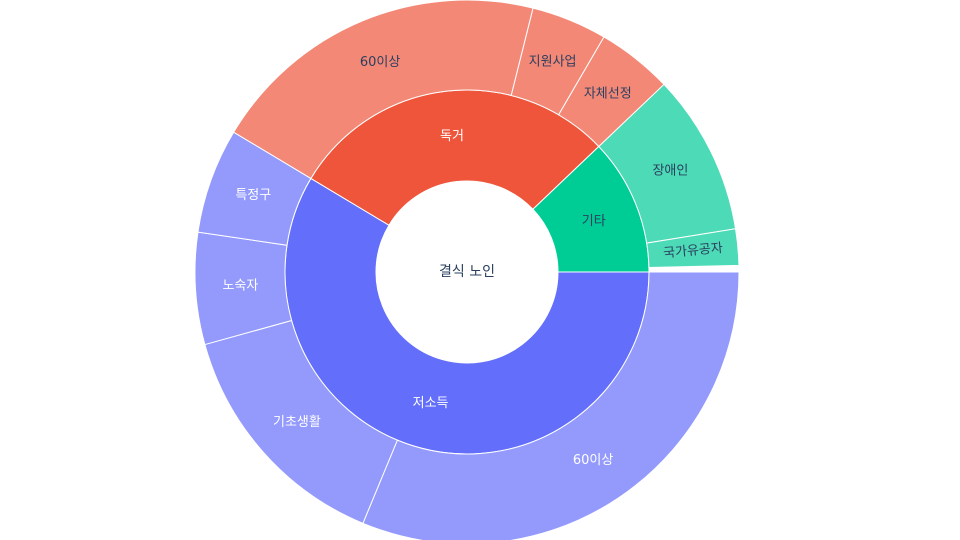 Image resolution: width=960 pixels, height=540 pixels. What do you see at coordinates (452, 136) in the screenshot?
I see `label-독거: 독거` at bounding box center [452, 136].